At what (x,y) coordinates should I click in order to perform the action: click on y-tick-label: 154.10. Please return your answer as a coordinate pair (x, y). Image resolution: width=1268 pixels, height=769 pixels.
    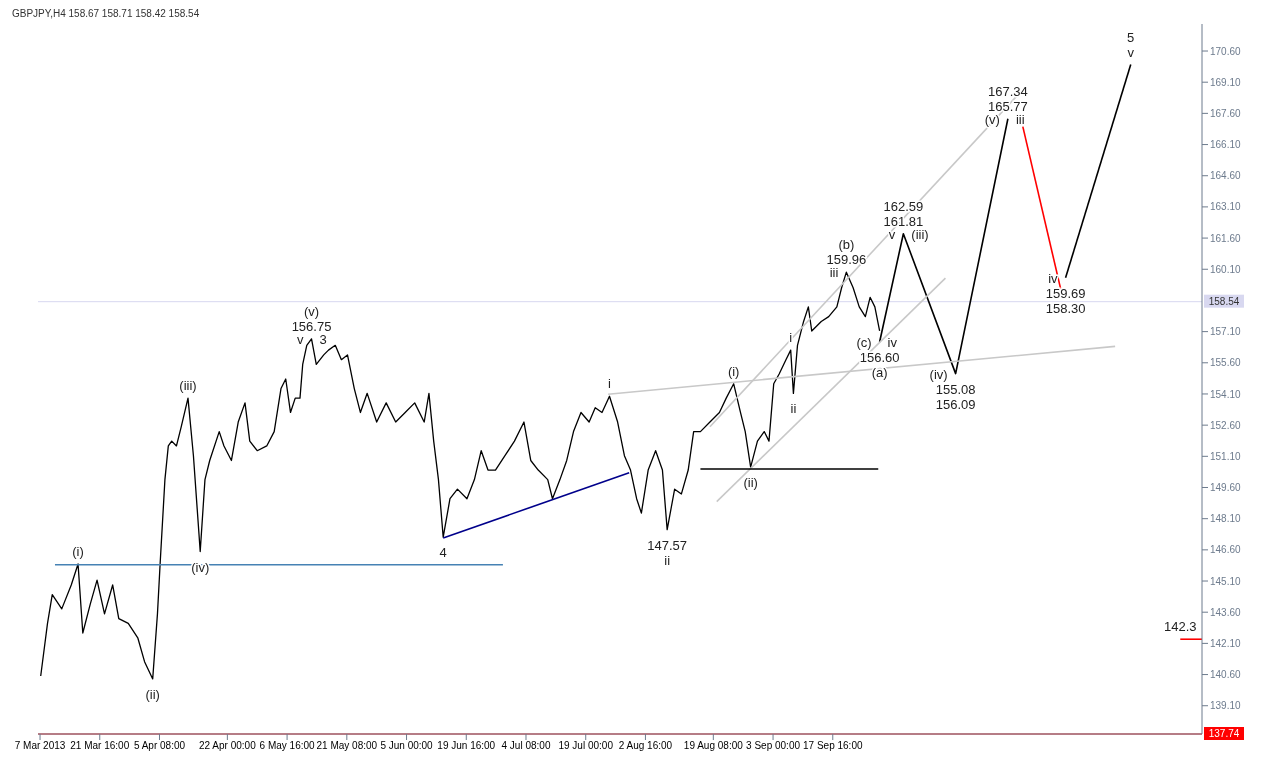
    Looking at the image, I should click on (1226, 394).